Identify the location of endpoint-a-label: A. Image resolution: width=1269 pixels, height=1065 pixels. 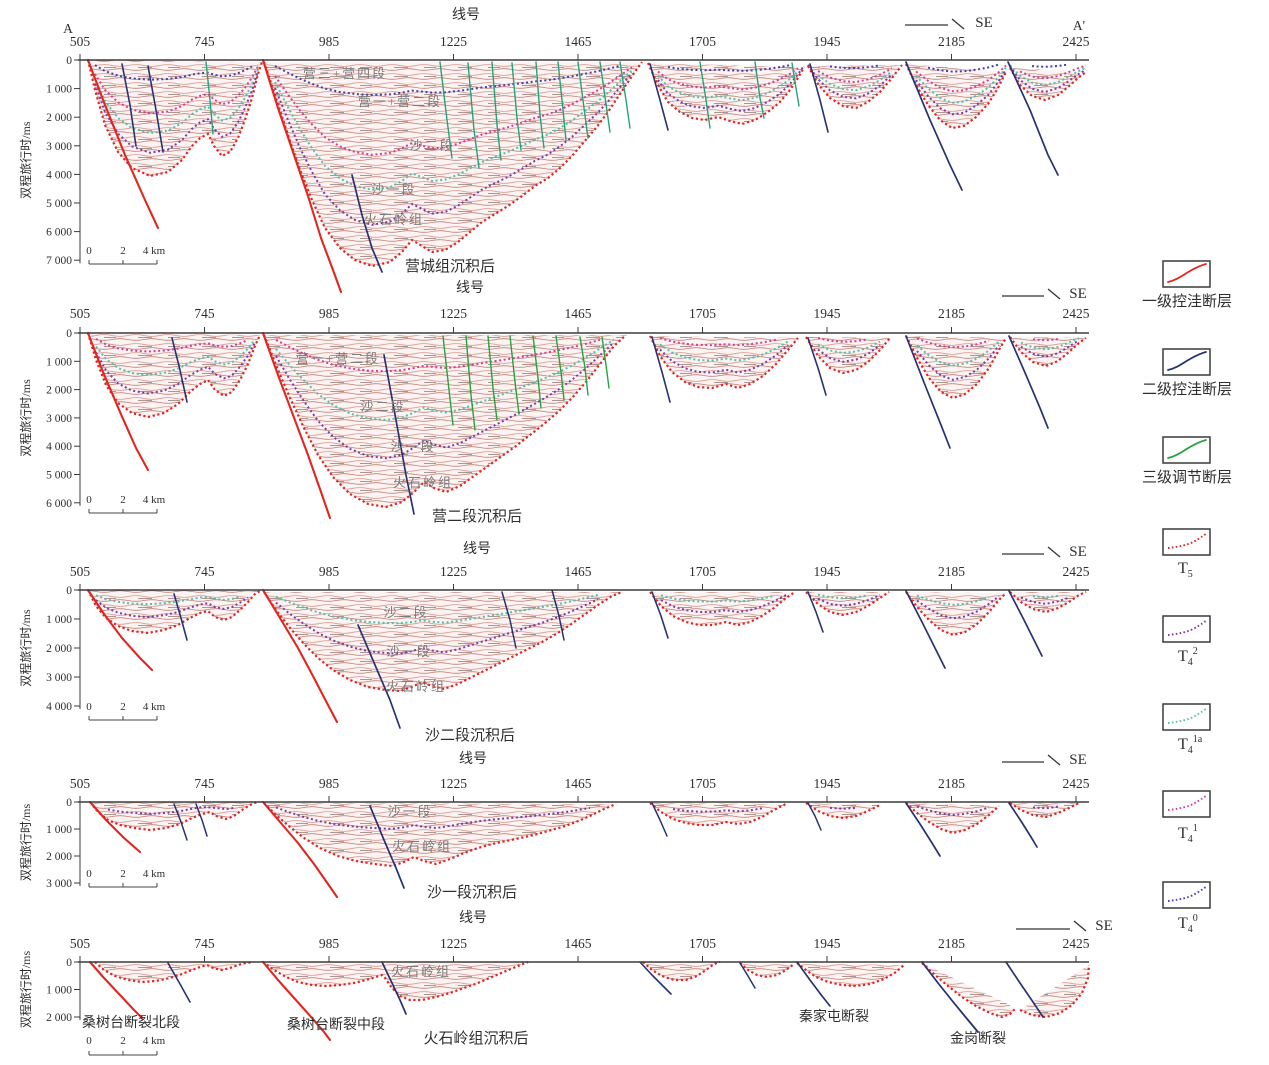
(68, 28).